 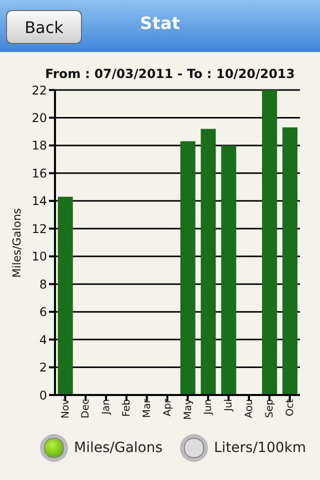 I want to click on text: Miles/Galons, so click(x=118, y=448).